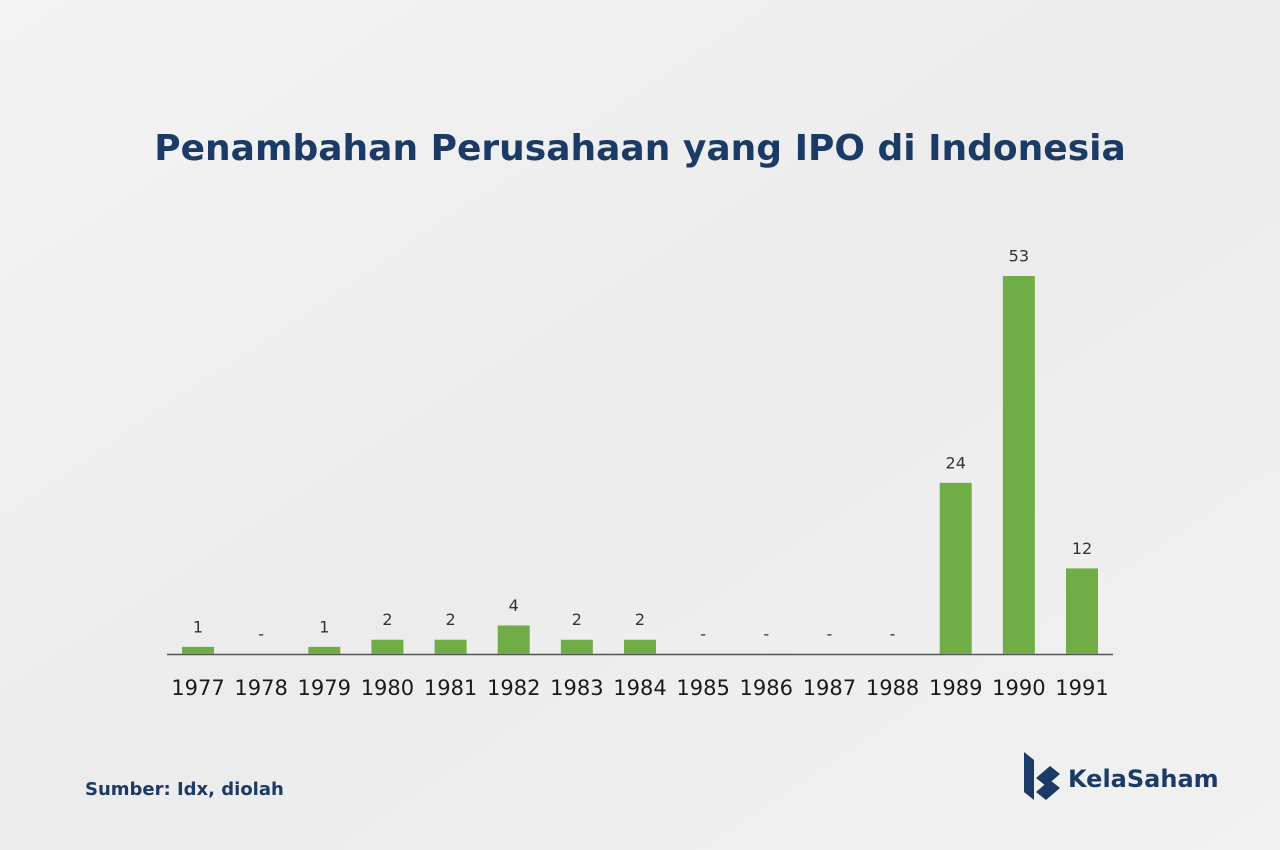 Image resolution: width=1280 pixels, height=850 pixels. I want to click on x-tick-label: 1977, so click(197, 688).